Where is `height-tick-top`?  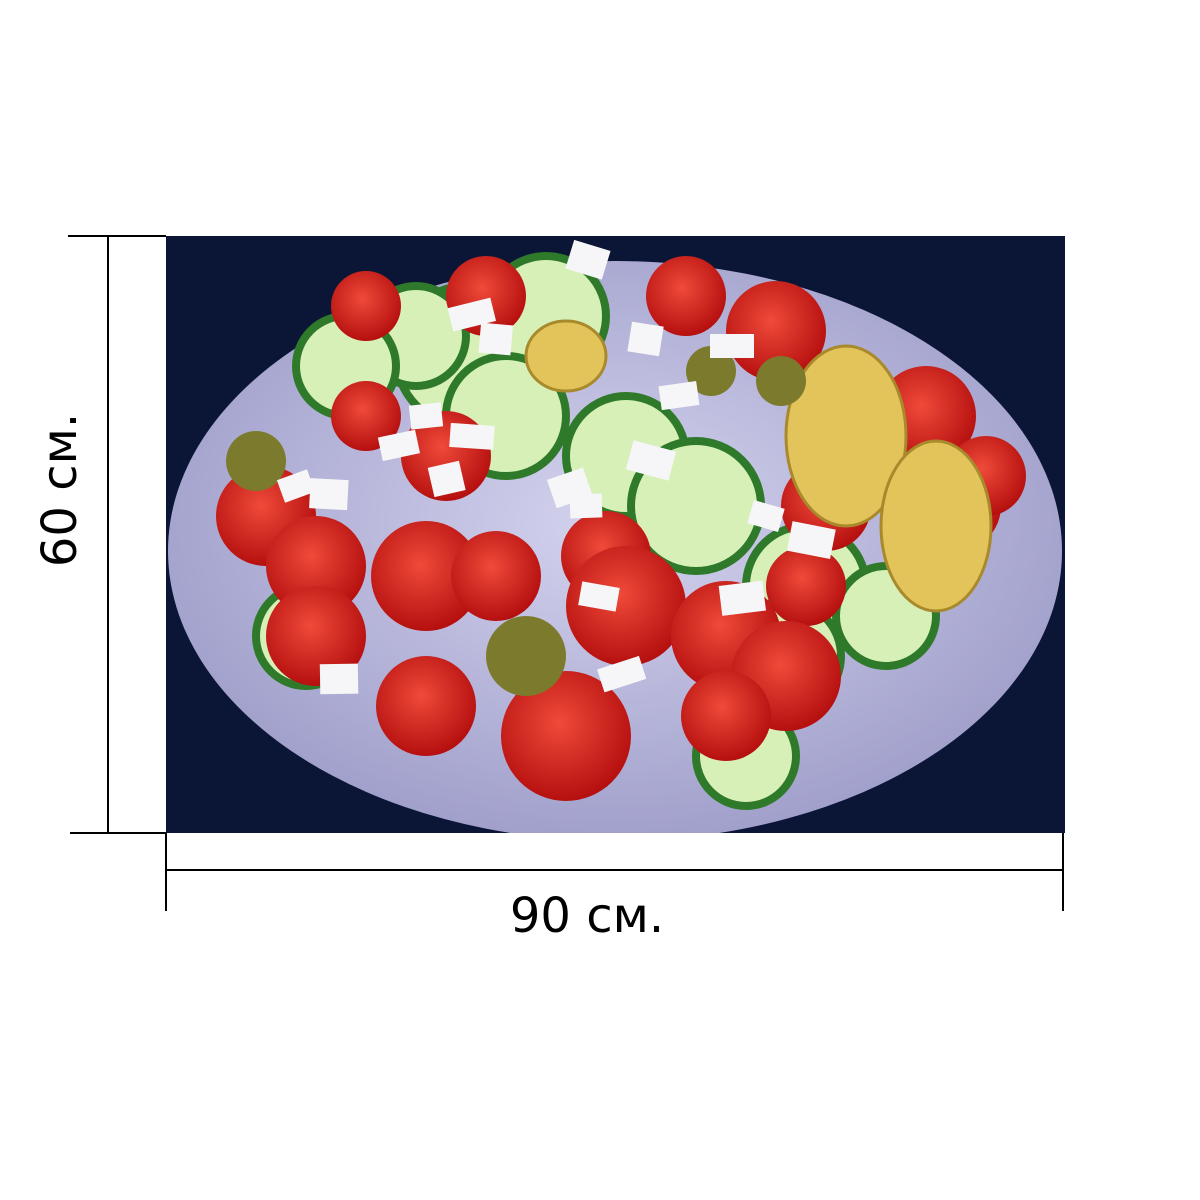 height-tick-top is located at coordinates (117, 236).